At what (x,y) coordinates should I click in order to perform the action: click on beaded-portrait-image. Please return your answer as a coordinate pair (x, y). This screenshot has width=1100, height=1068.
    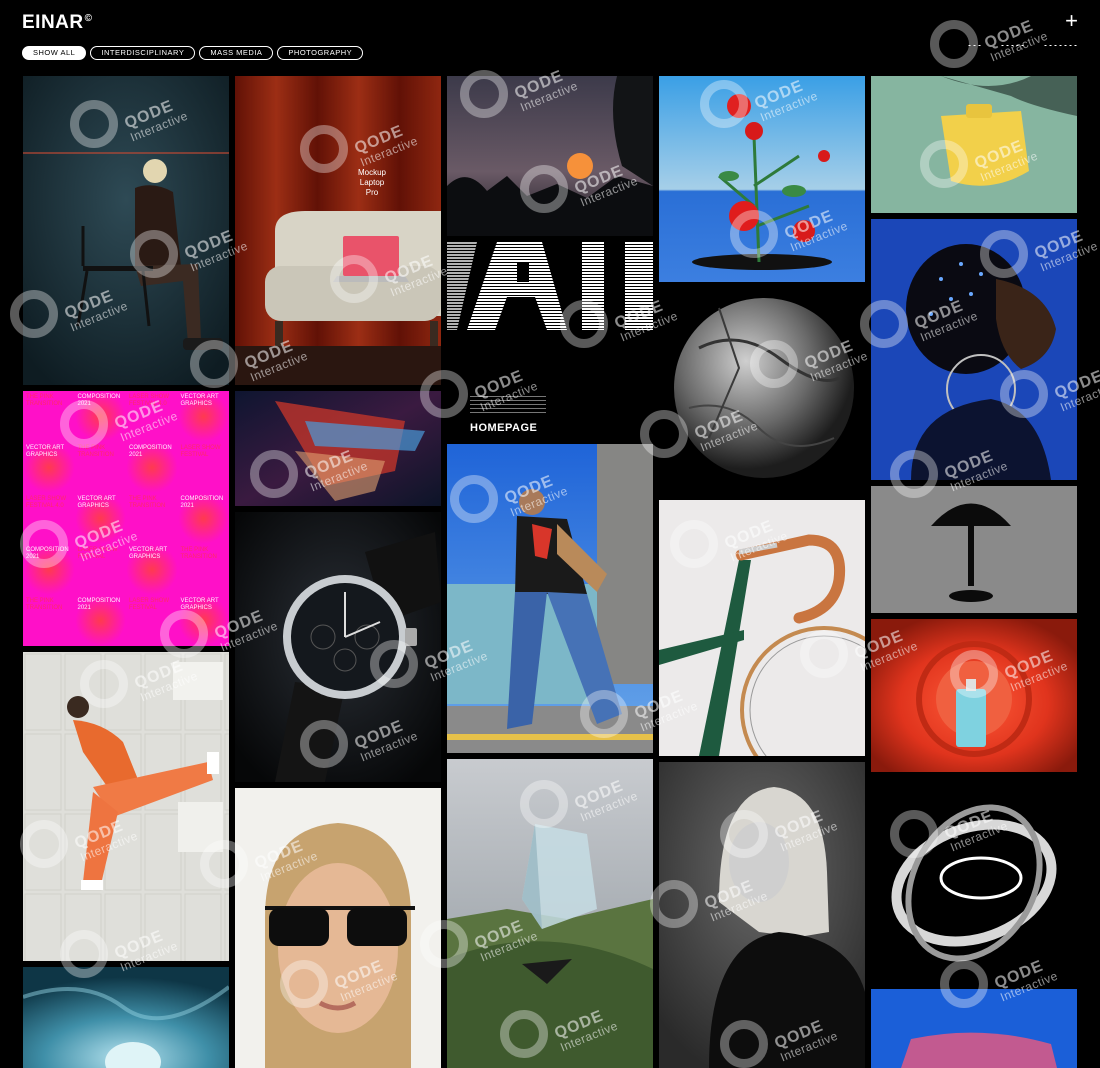
    Looking at the image, I should click on (974, 349).